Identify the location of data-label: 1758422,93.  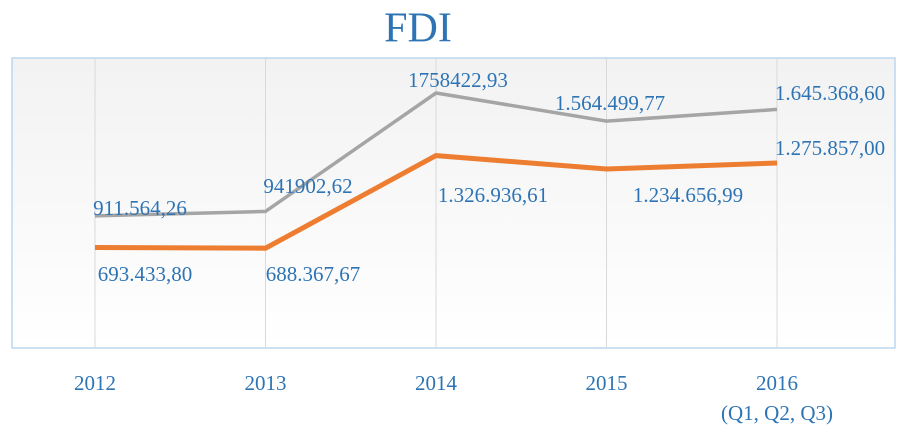
(458, 80).